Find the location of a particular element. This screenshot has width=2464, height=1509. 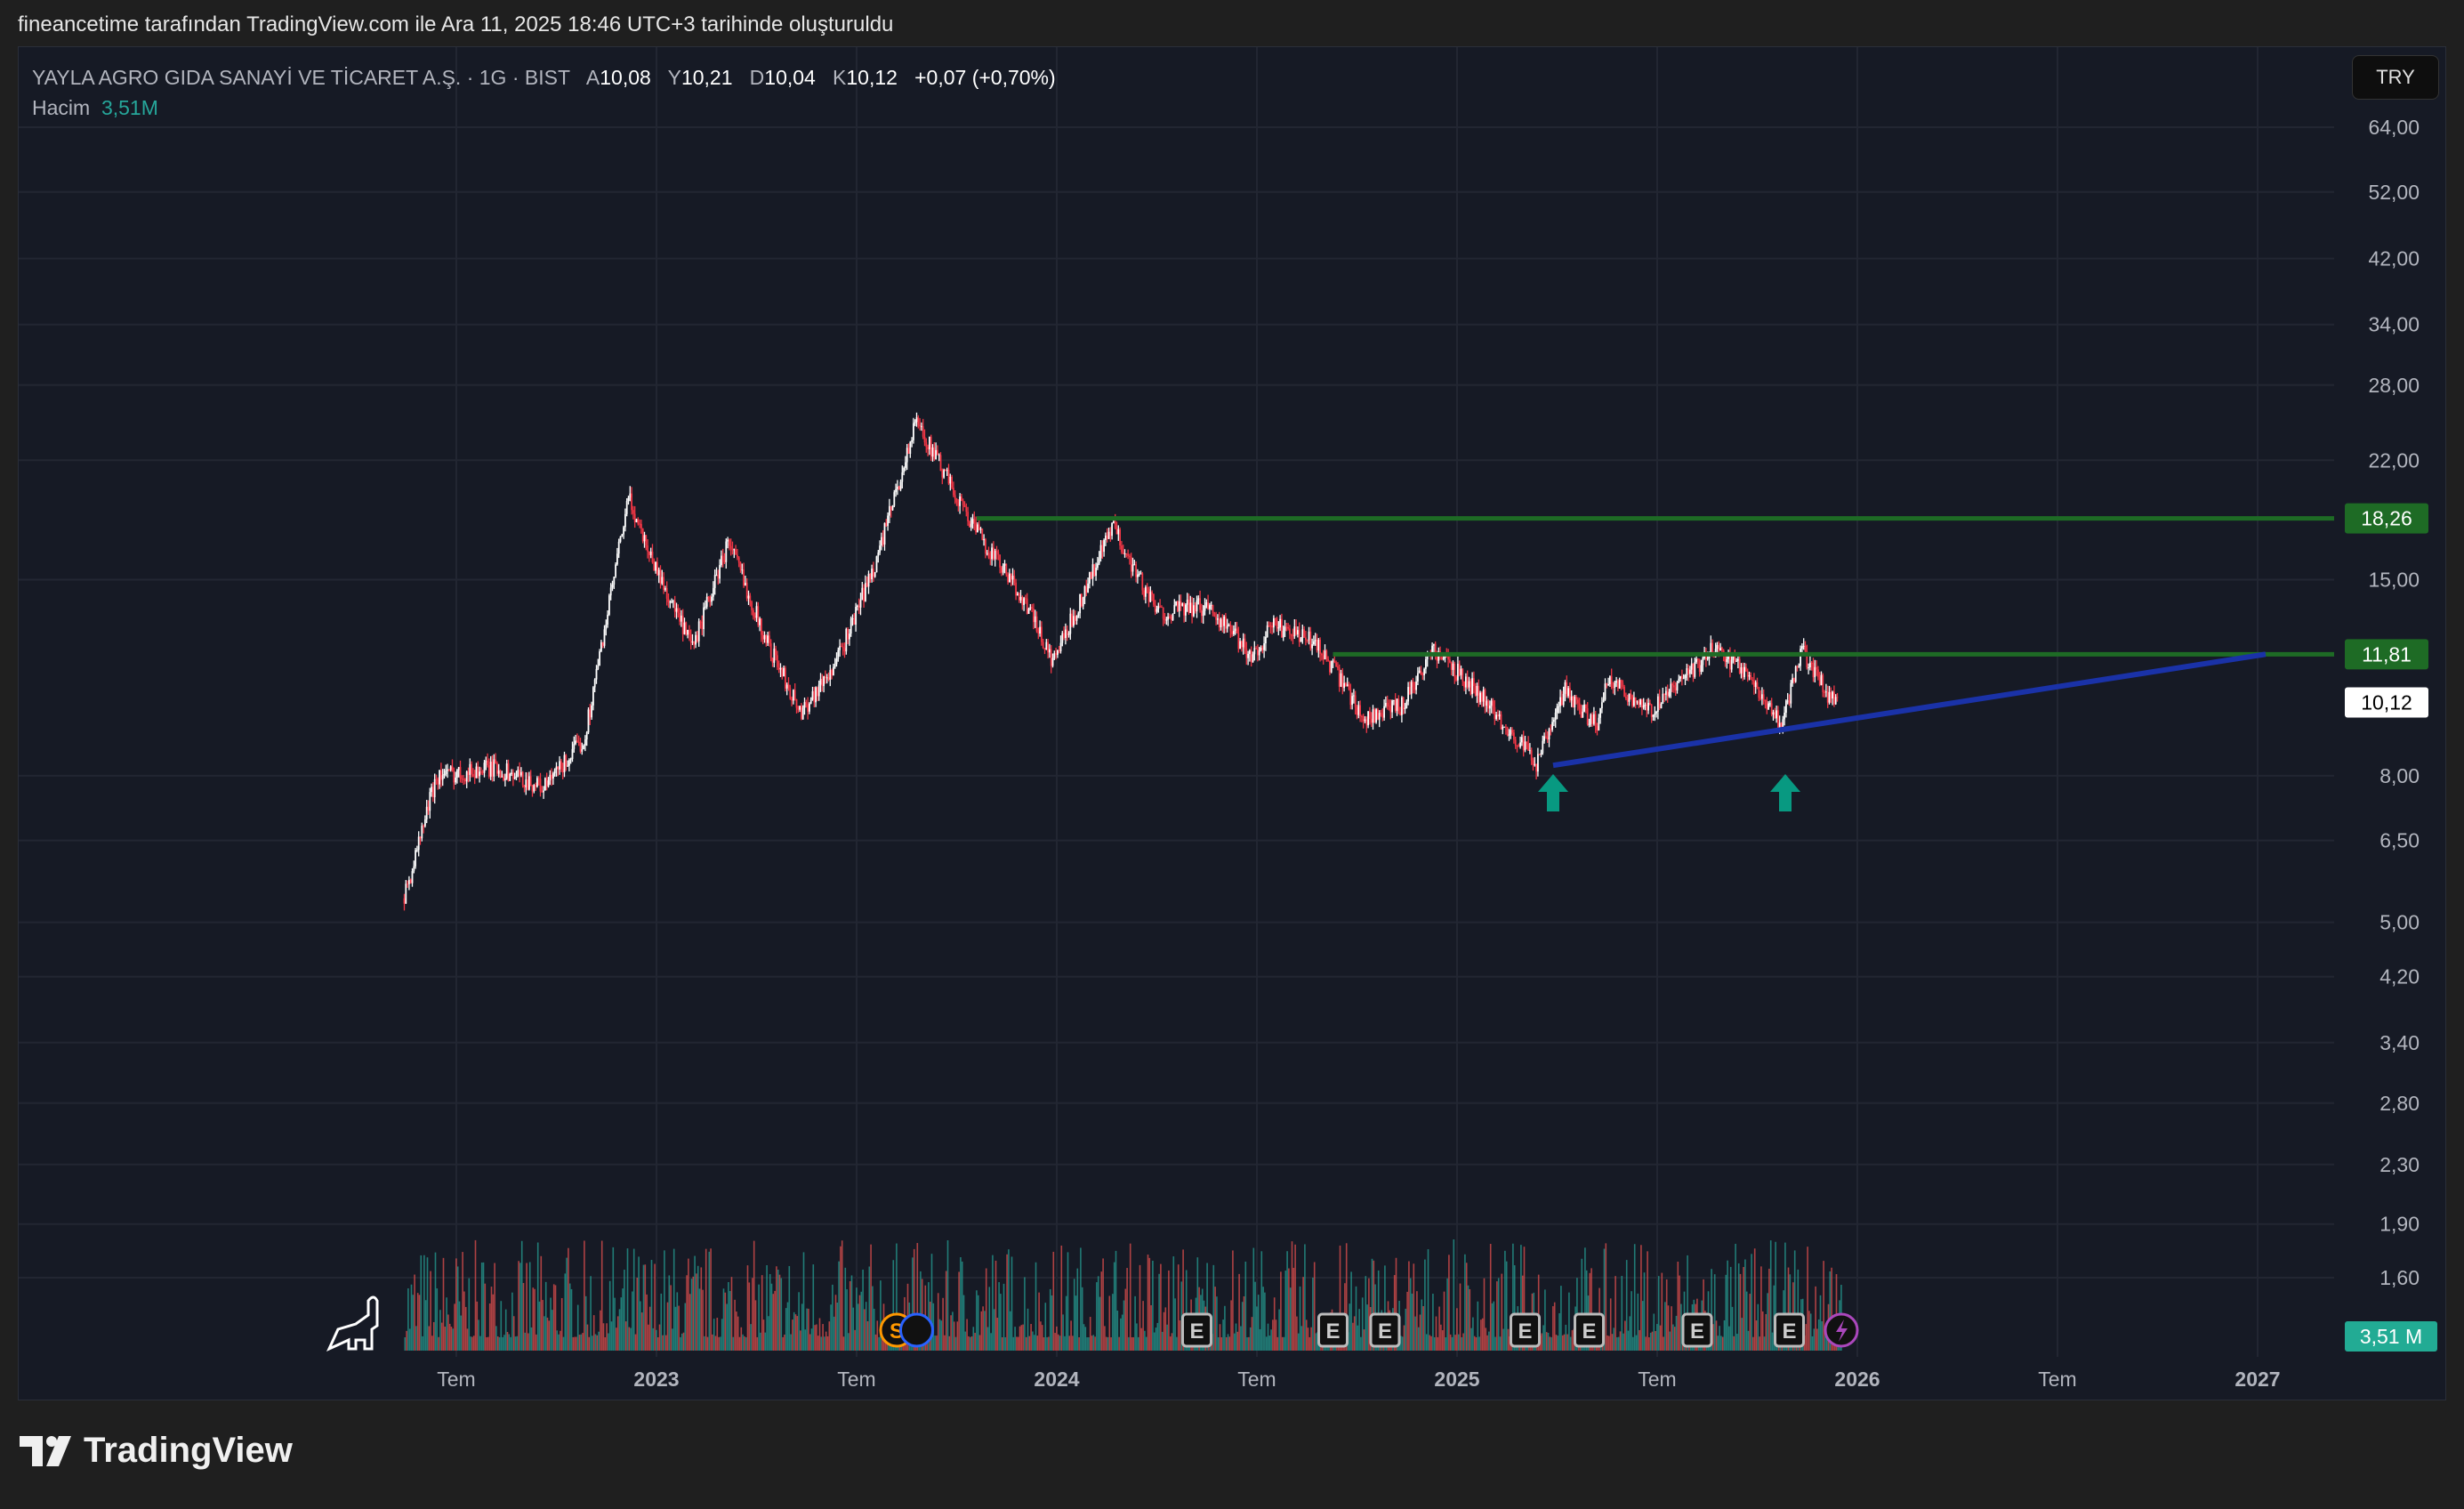

currency-button: TRY is located at coordinates (2395, 77).